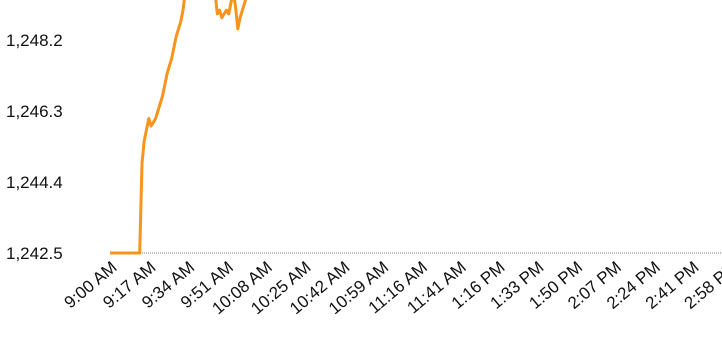 The height and width of the screenshot is (339, 722). I want to click on y-tick-label: 1,246.3, so click(34, 111).